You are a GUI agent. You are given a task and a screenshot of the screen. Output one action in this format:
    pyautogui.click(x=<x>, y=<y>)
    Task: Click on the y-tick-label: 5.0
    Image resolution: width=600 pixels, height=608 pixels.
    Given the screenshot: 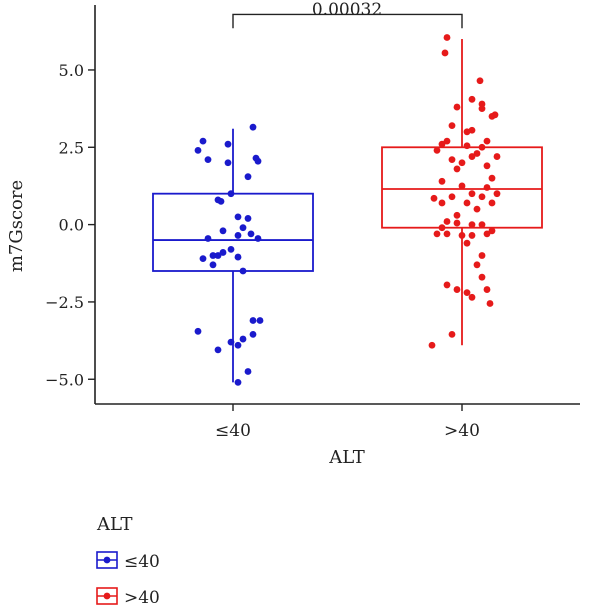 What is the action you would take?
    pyautogui.click(x=71, y=70)
    